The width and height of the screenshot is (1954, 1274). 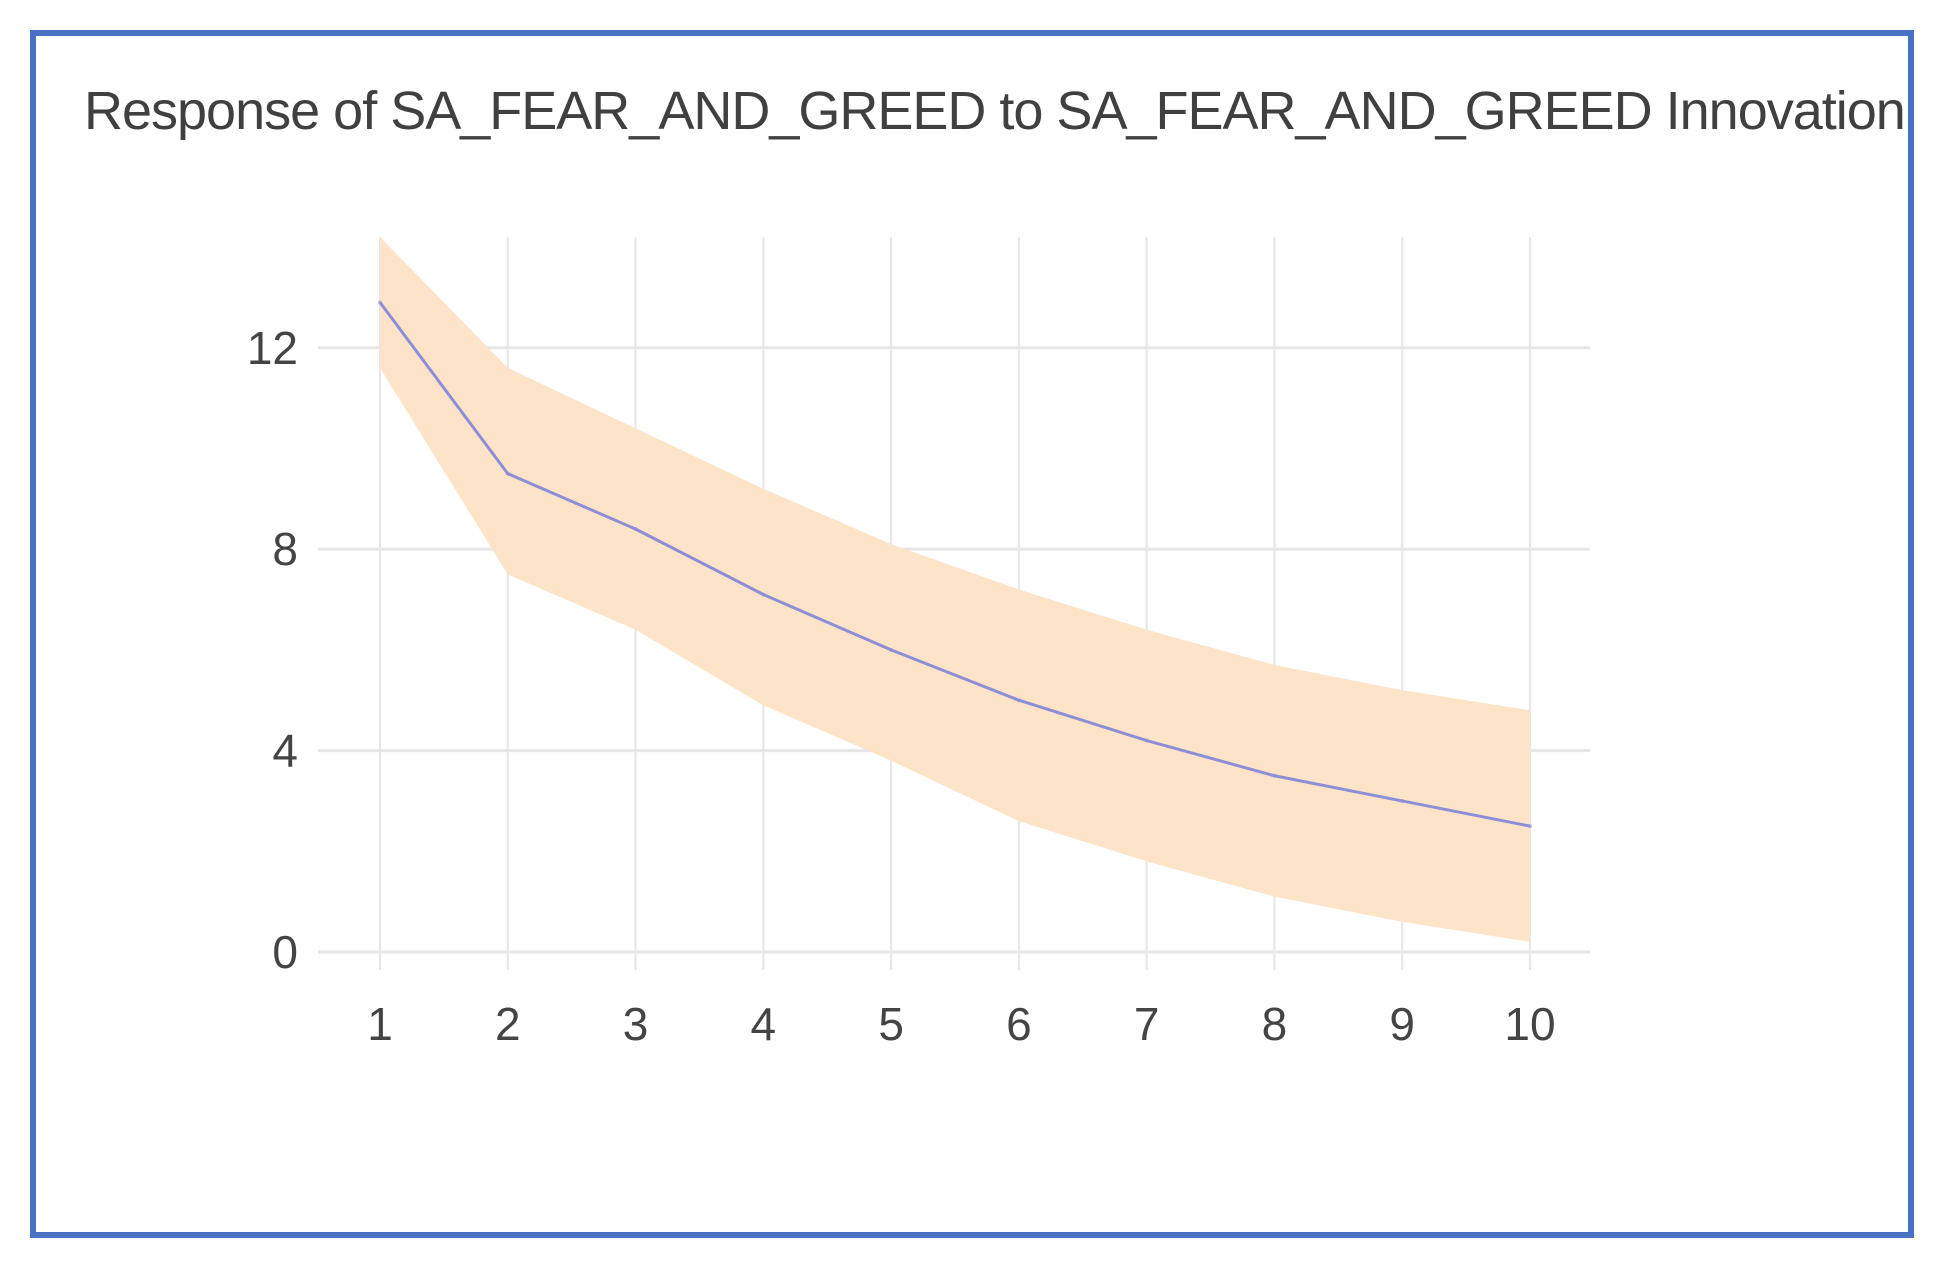 I want to click on y-tick-label: 8, so click(x=285, y=549).